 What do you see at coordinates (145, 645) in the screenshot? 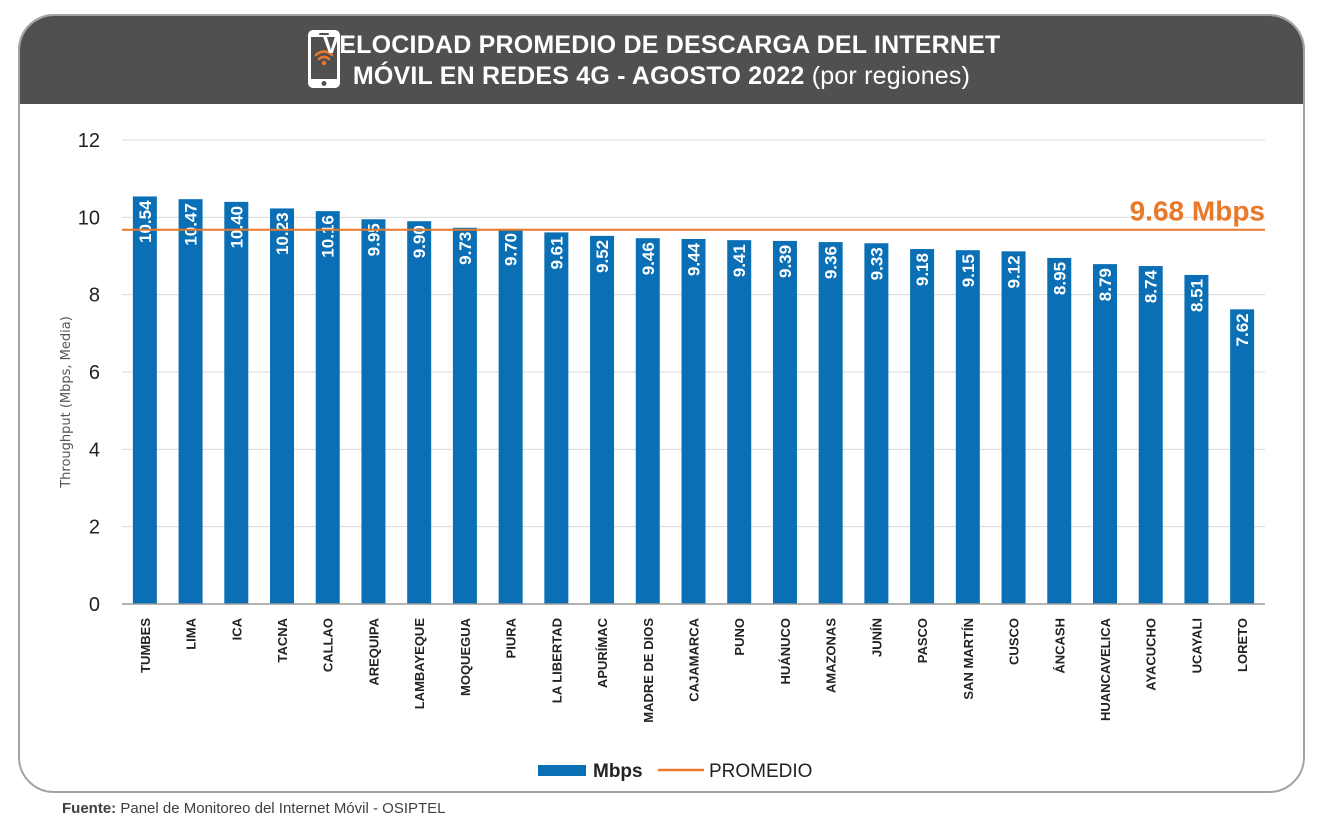
I see `x-tick-label: TUMBES` at bounding box center [145, 645].